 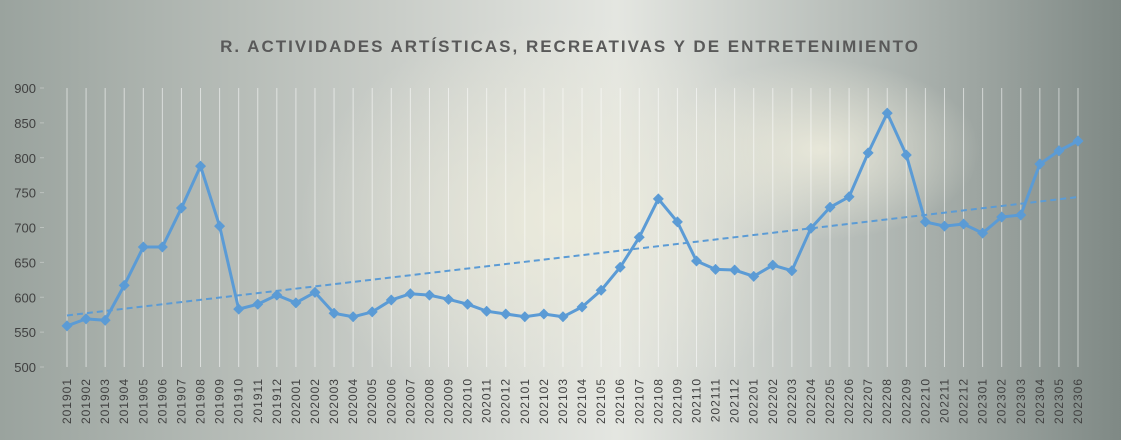 I want to click on x-tick-label: 202010, so click(x=468, y=401).